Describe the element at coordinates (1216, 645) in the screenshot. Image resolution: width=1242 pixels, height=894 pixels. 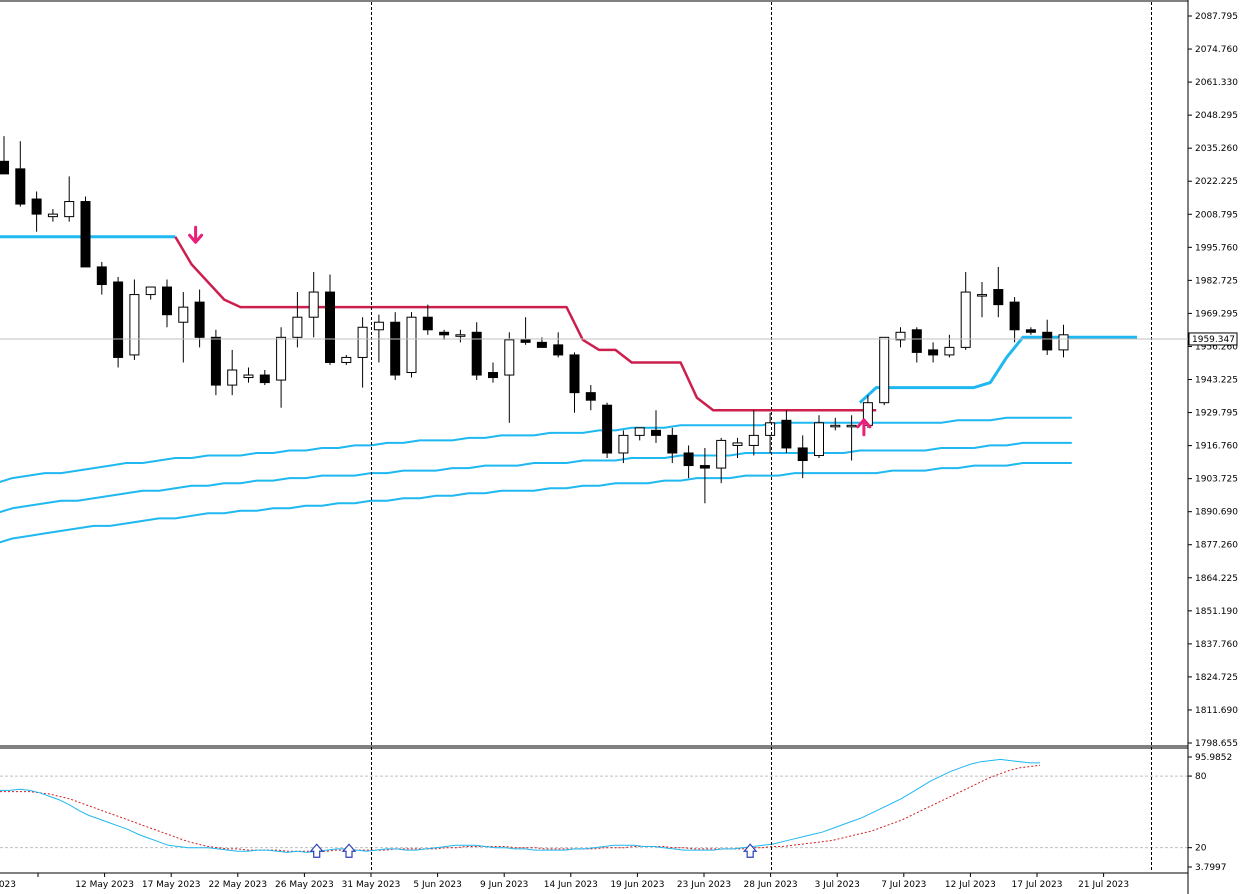
I see `y-tick-label: 1837.760` at that location.